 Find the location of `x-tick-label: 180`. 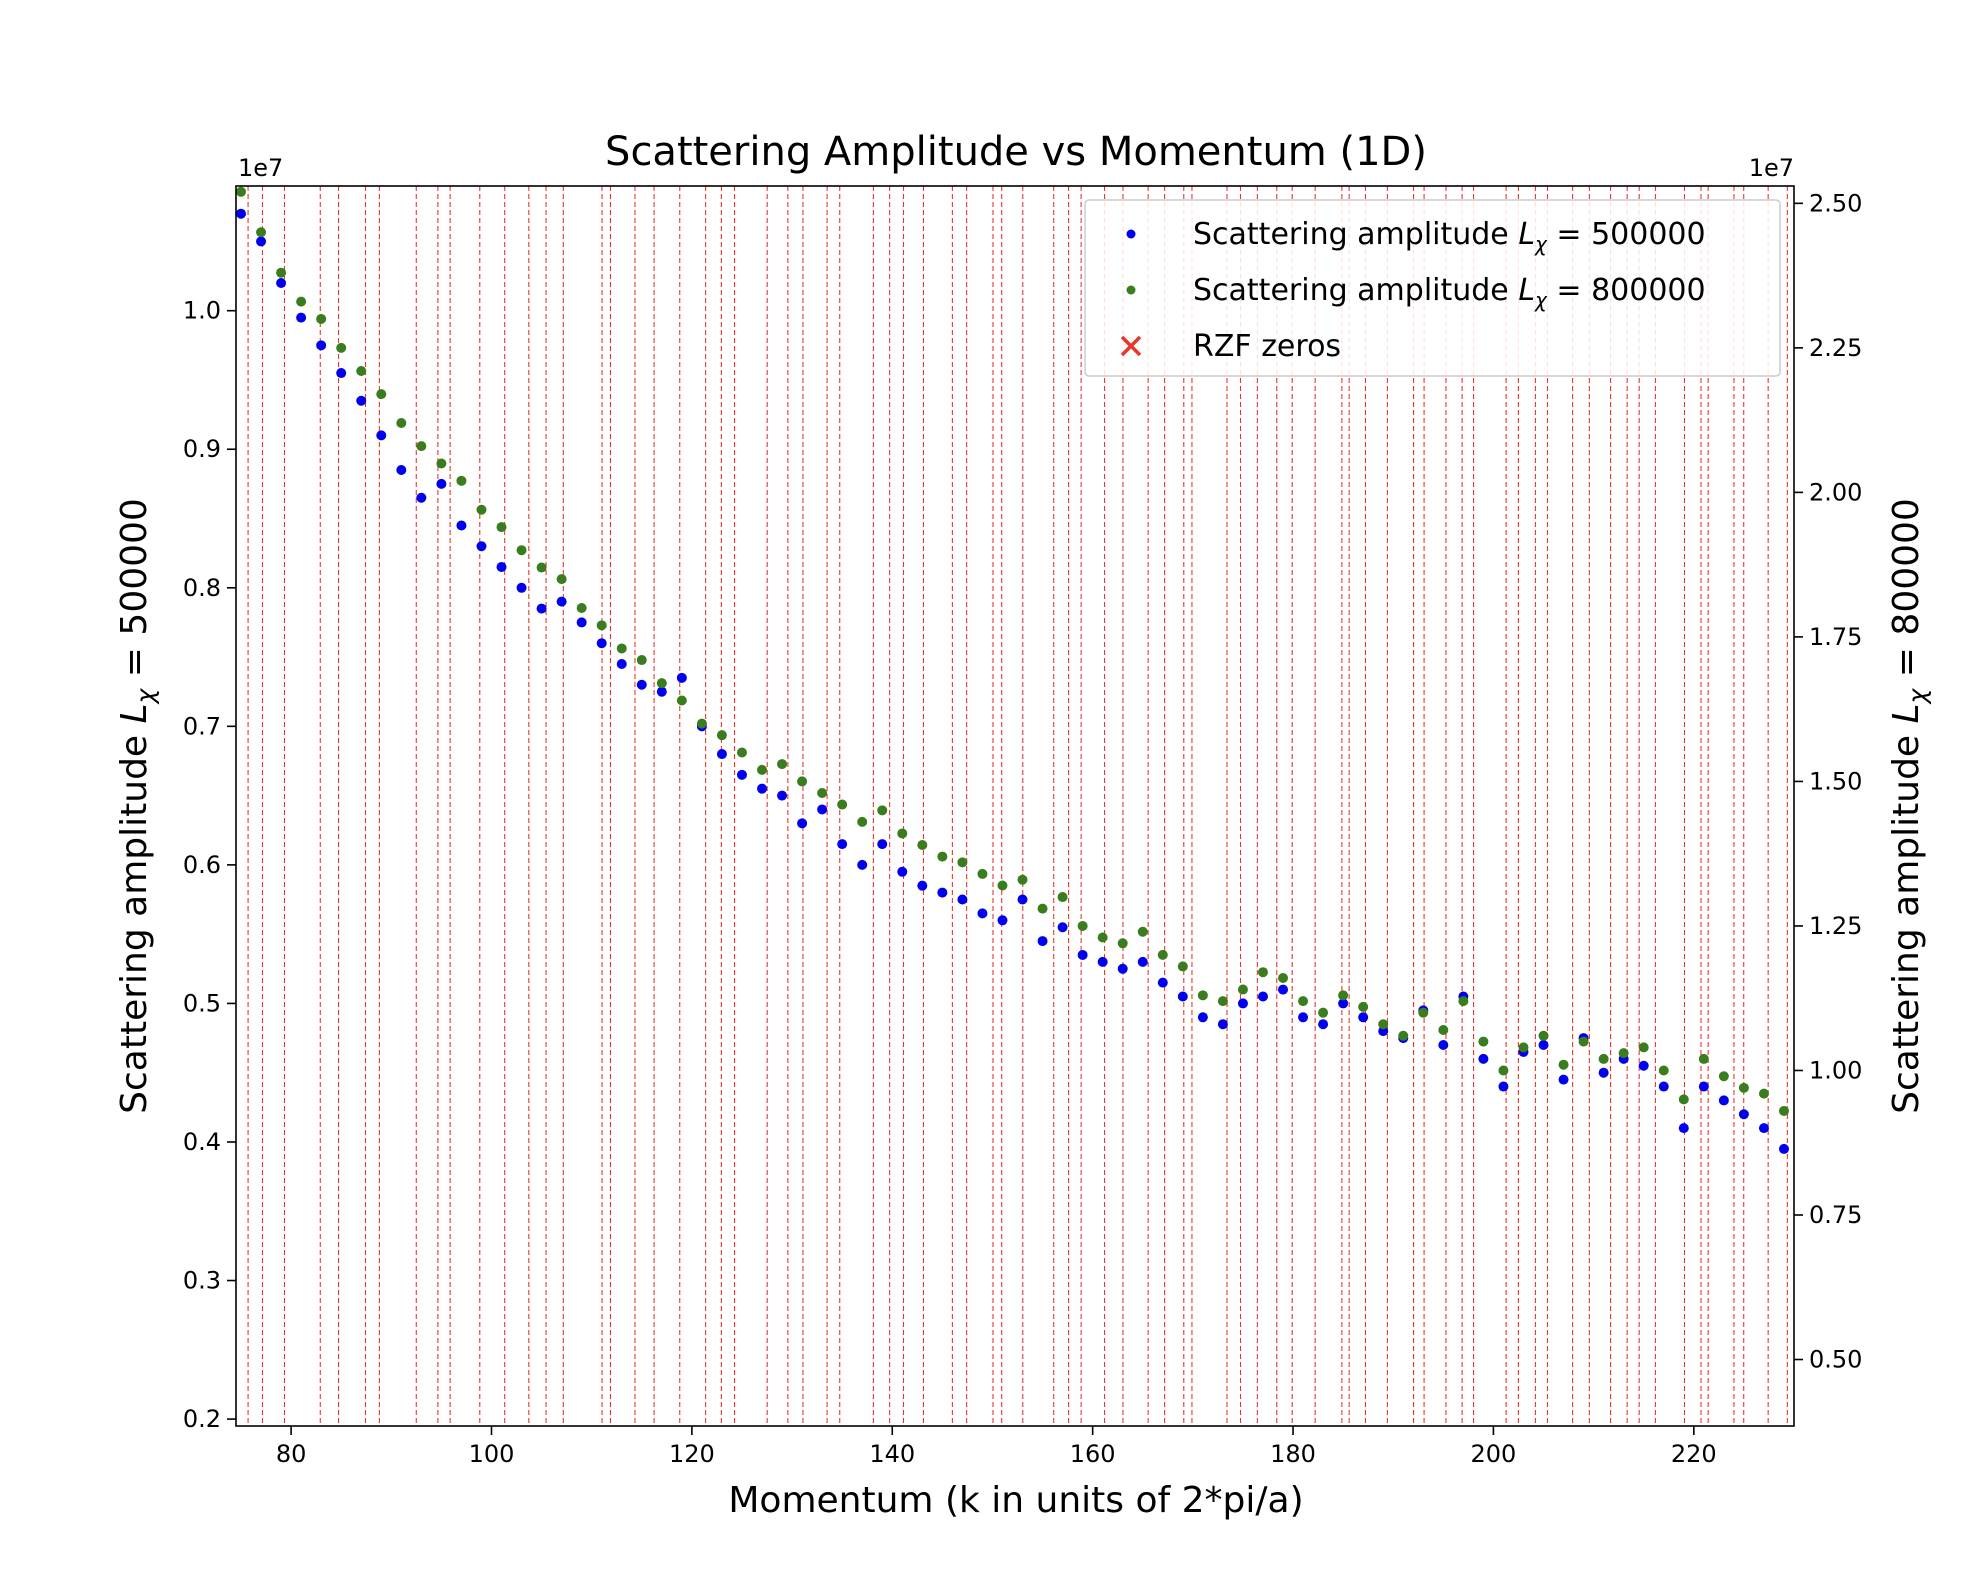

x-tick-label: 180 is located at coordinates (1293, 1454).